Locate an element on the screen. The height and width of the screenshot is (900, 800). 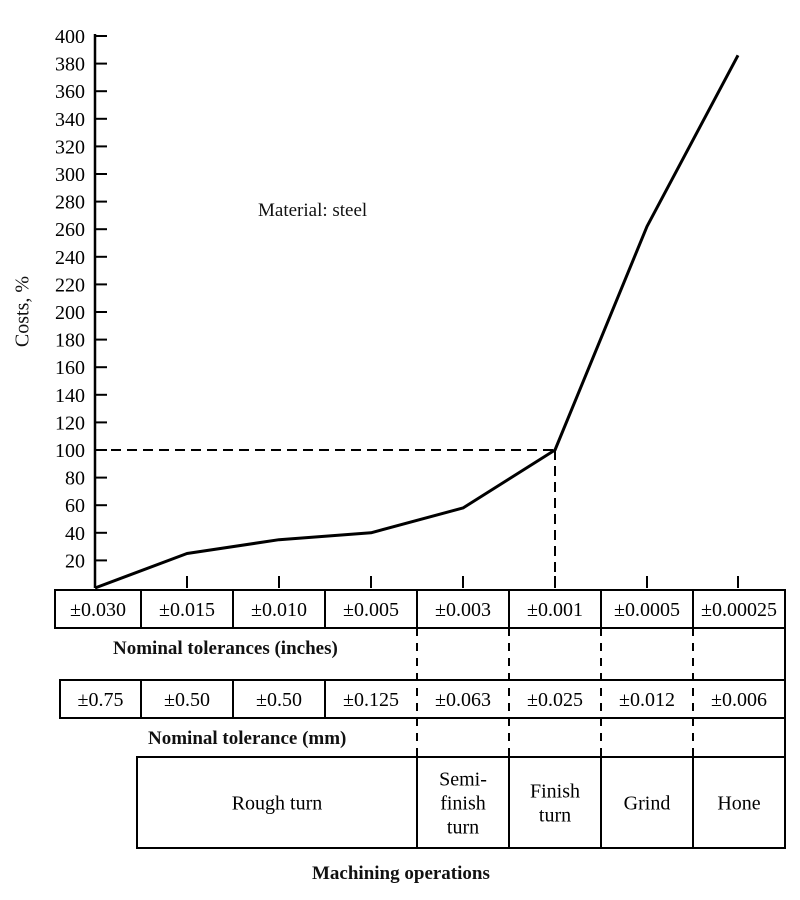
y-tick-label: 280 is located at coordinates (70, 203).